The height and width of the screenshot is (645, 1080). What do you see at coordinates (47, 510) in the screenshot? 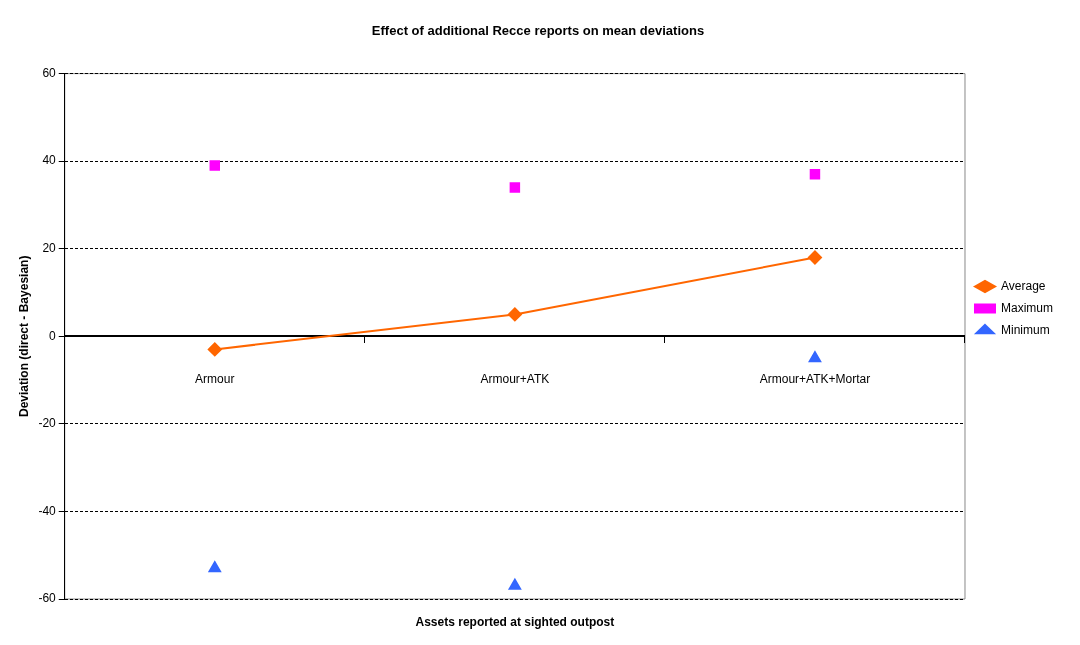
I see `y-tick-label: -40` at bounding box center [47, 510].